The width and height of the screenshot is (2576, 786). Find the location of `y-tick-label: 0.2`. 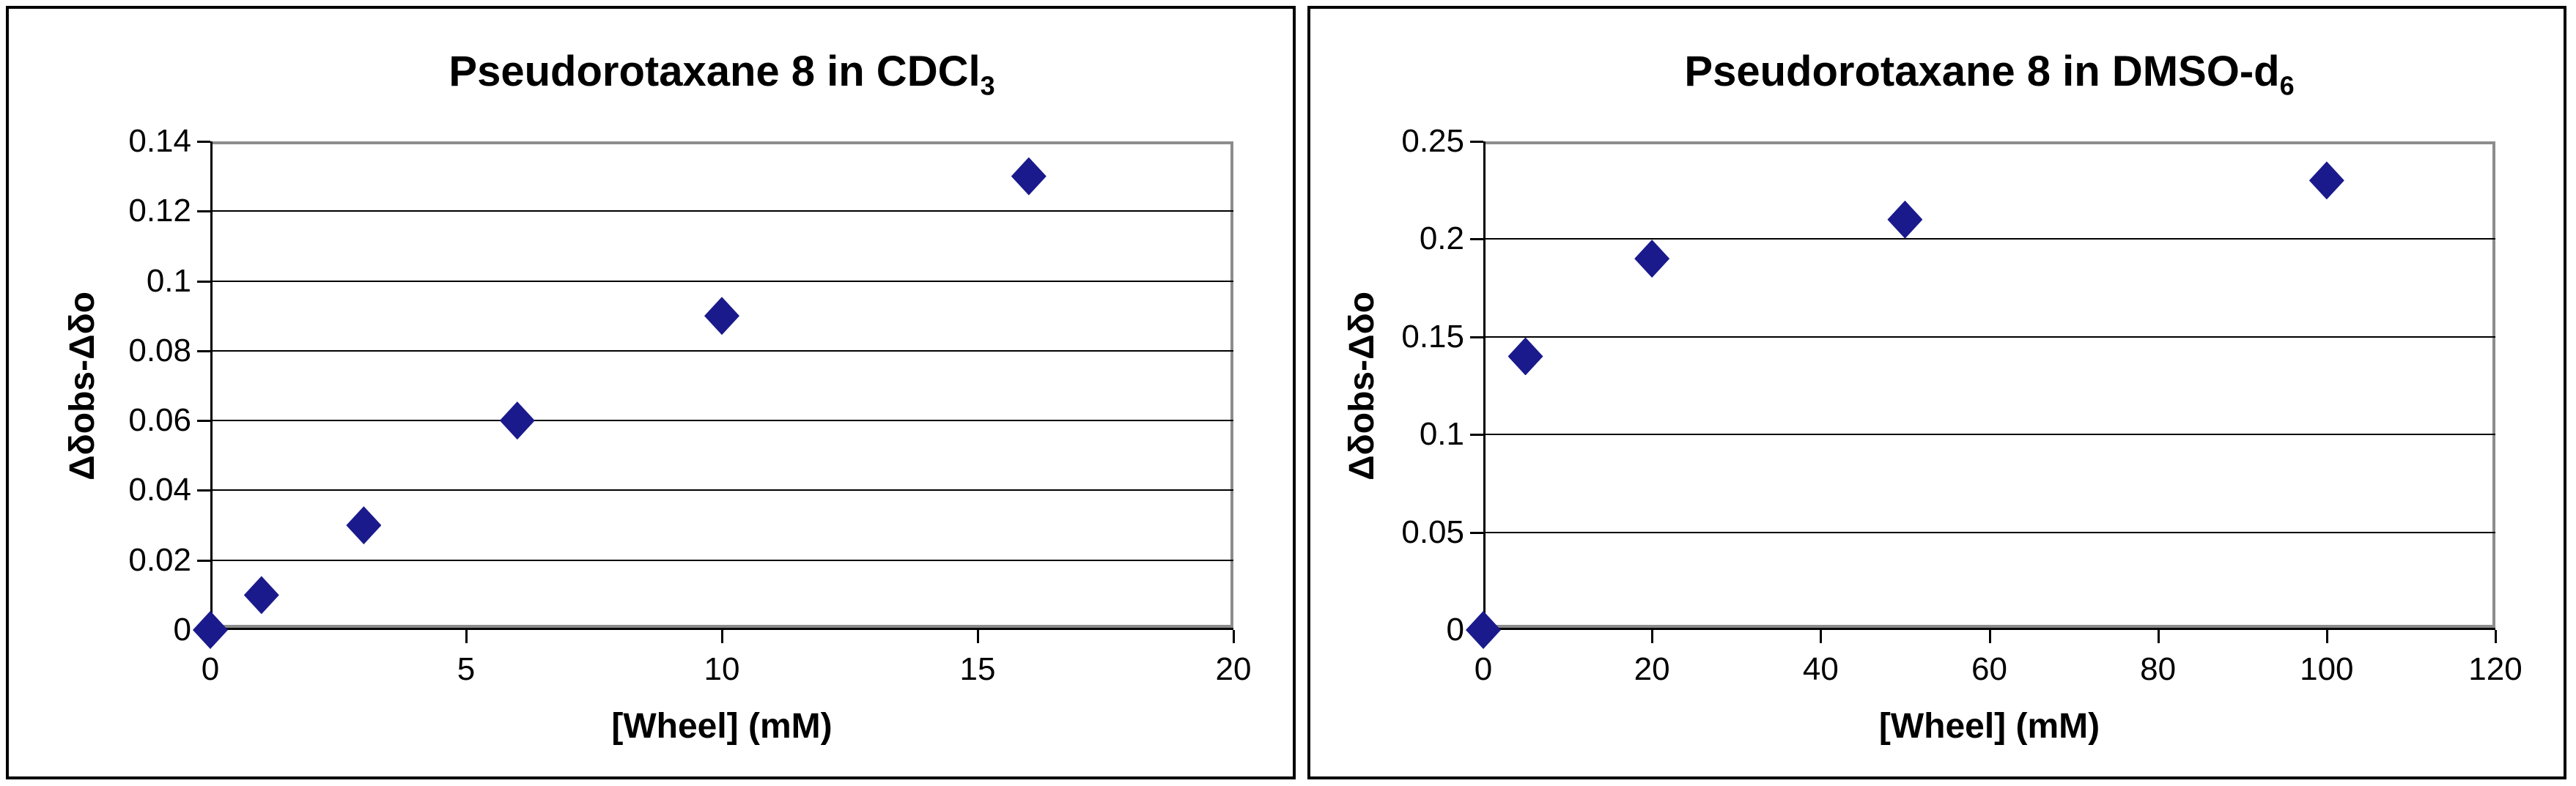

y-tick-label: 0.2 is located at coordinates (1441, 238).